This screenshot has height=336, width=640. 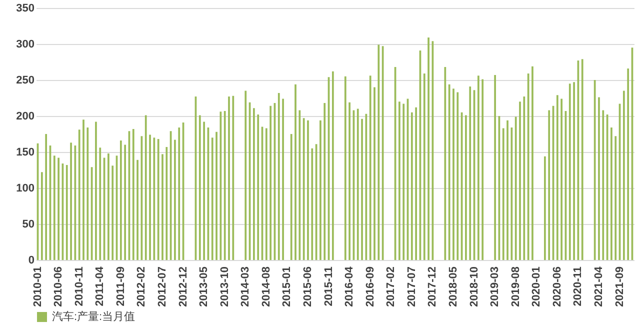 What do you see at coordinates (350, 286) in the screenshot?
I see `x-tick-label: 2016-04` at bounding box center [350, 286].